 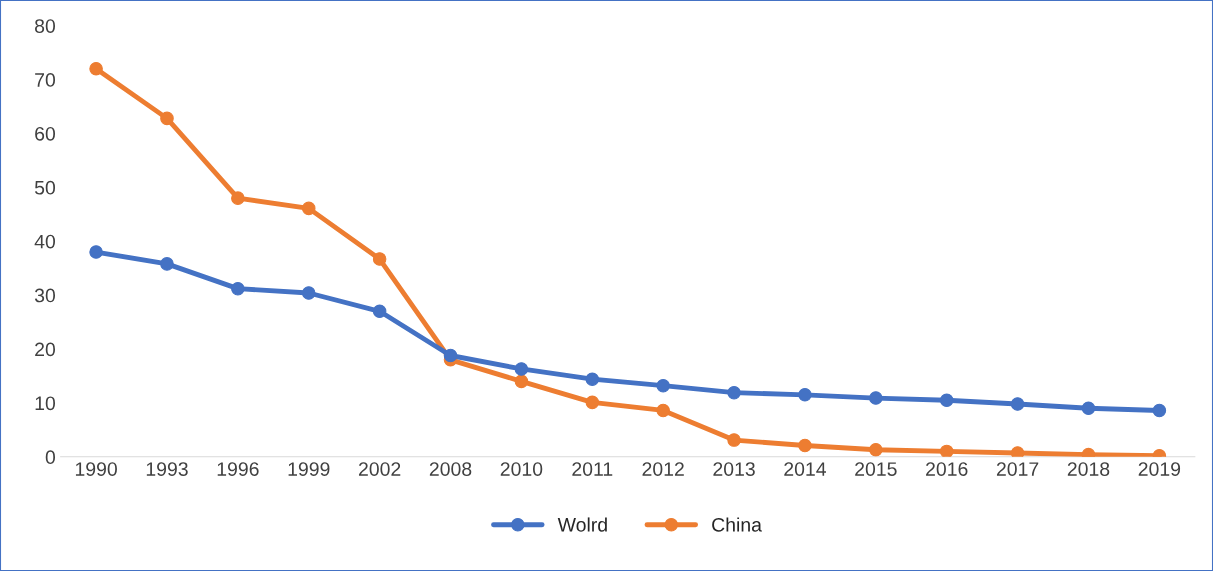 What do you see at coordinates (450, 469) in the screenshot?
I see `x-tick-label: 2008` at bounding box center [450, 469].